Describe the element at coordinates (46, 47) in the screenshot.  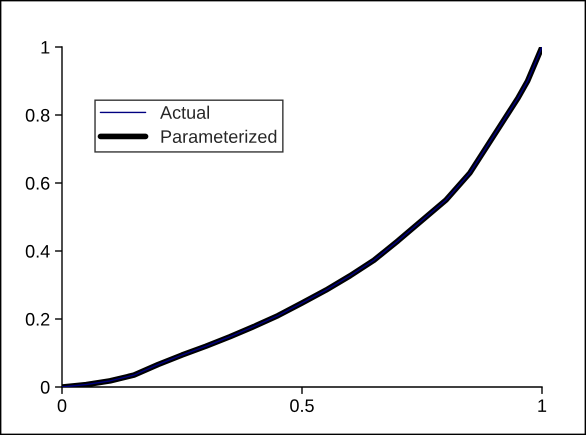
I see `y-tick-label: 1` at that location.